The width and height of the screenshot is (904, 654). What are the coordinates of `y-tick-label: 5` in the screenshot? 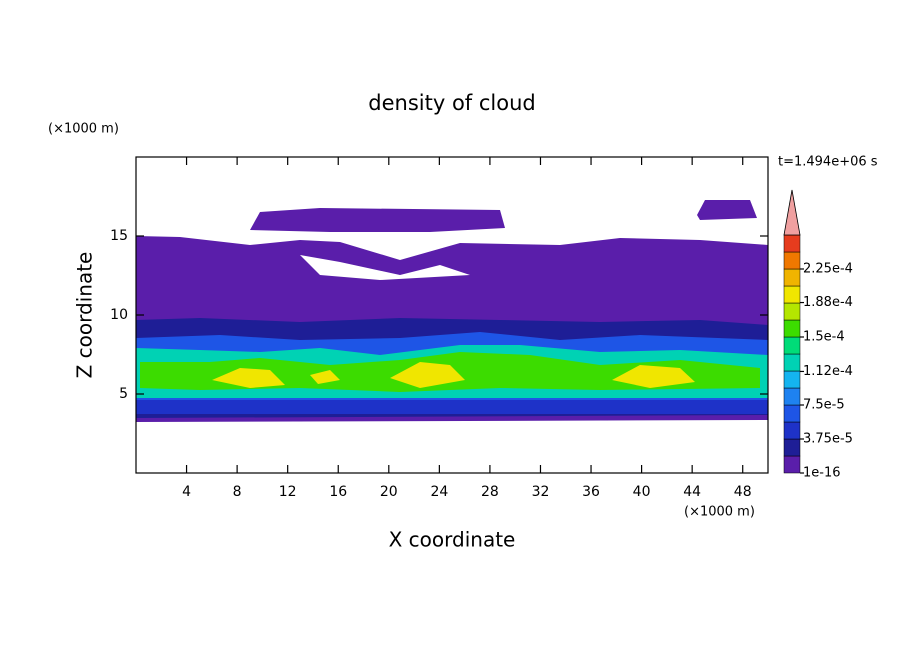 It's located at (123, 394).